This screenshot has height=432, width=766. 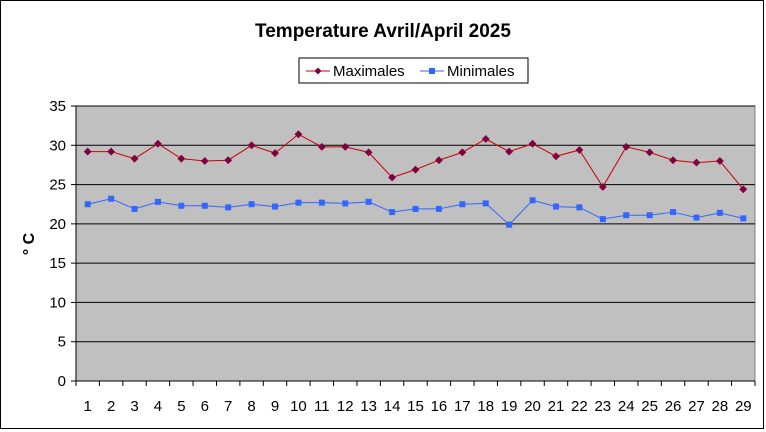 I want to click on legend-label-minimales: Minimales, so click(x=481, y=71).